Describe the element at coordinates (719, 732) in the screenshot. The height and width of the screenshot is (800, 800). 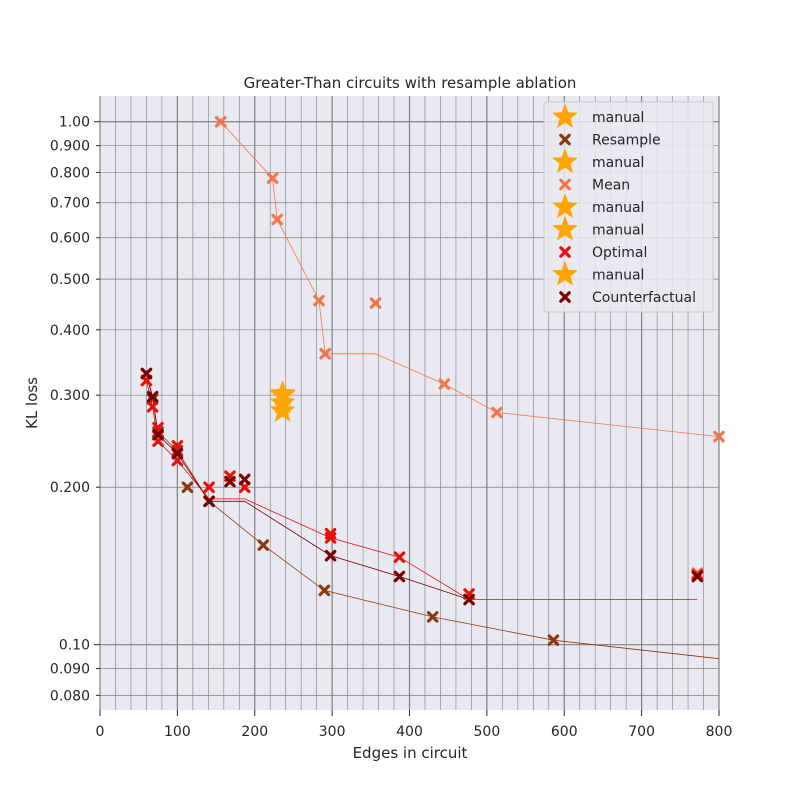
I see `x-tick-label: 800` at that location.